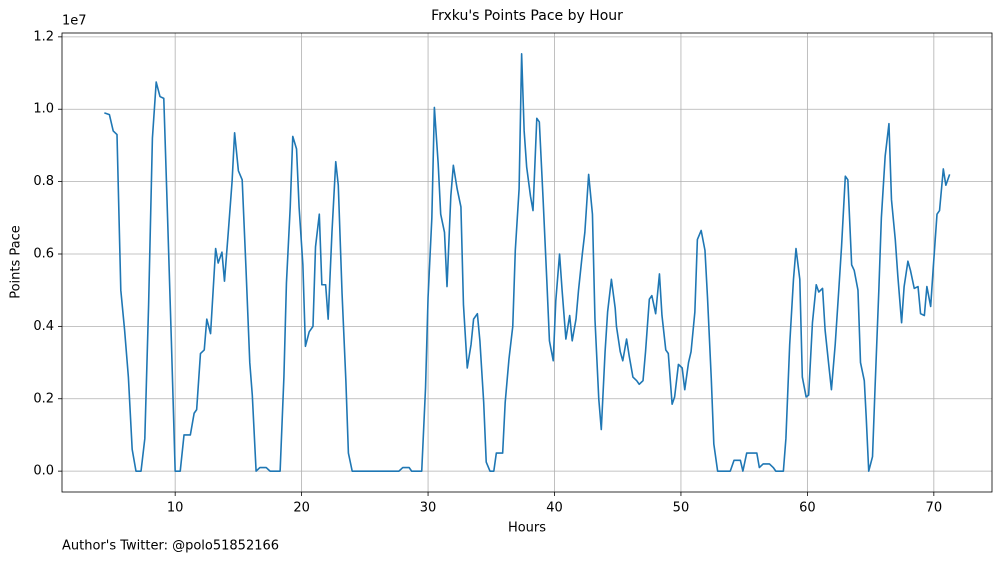  Describe the element at coordinates (554, 508) in the screenshot. I see `x-tick-label: 40` at that location.